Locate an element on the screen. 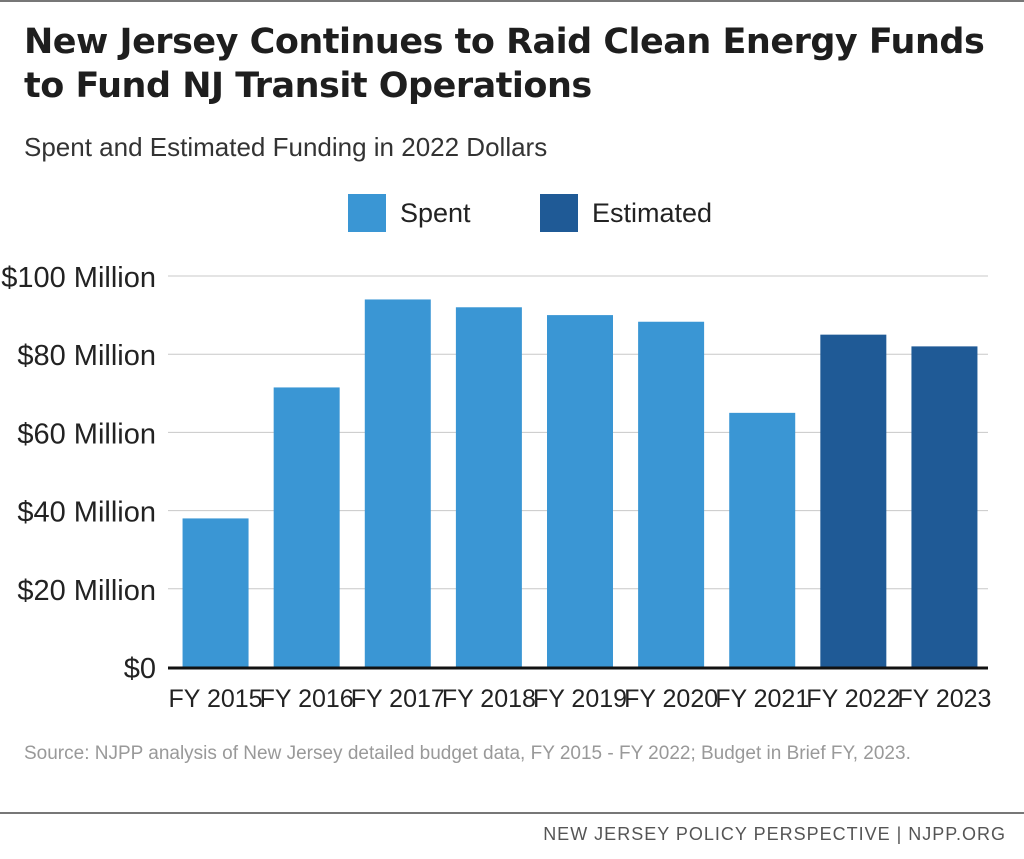 The image size is (1024, 859). legend-item-estimated: Estimated is located at coordinates (626, 213).